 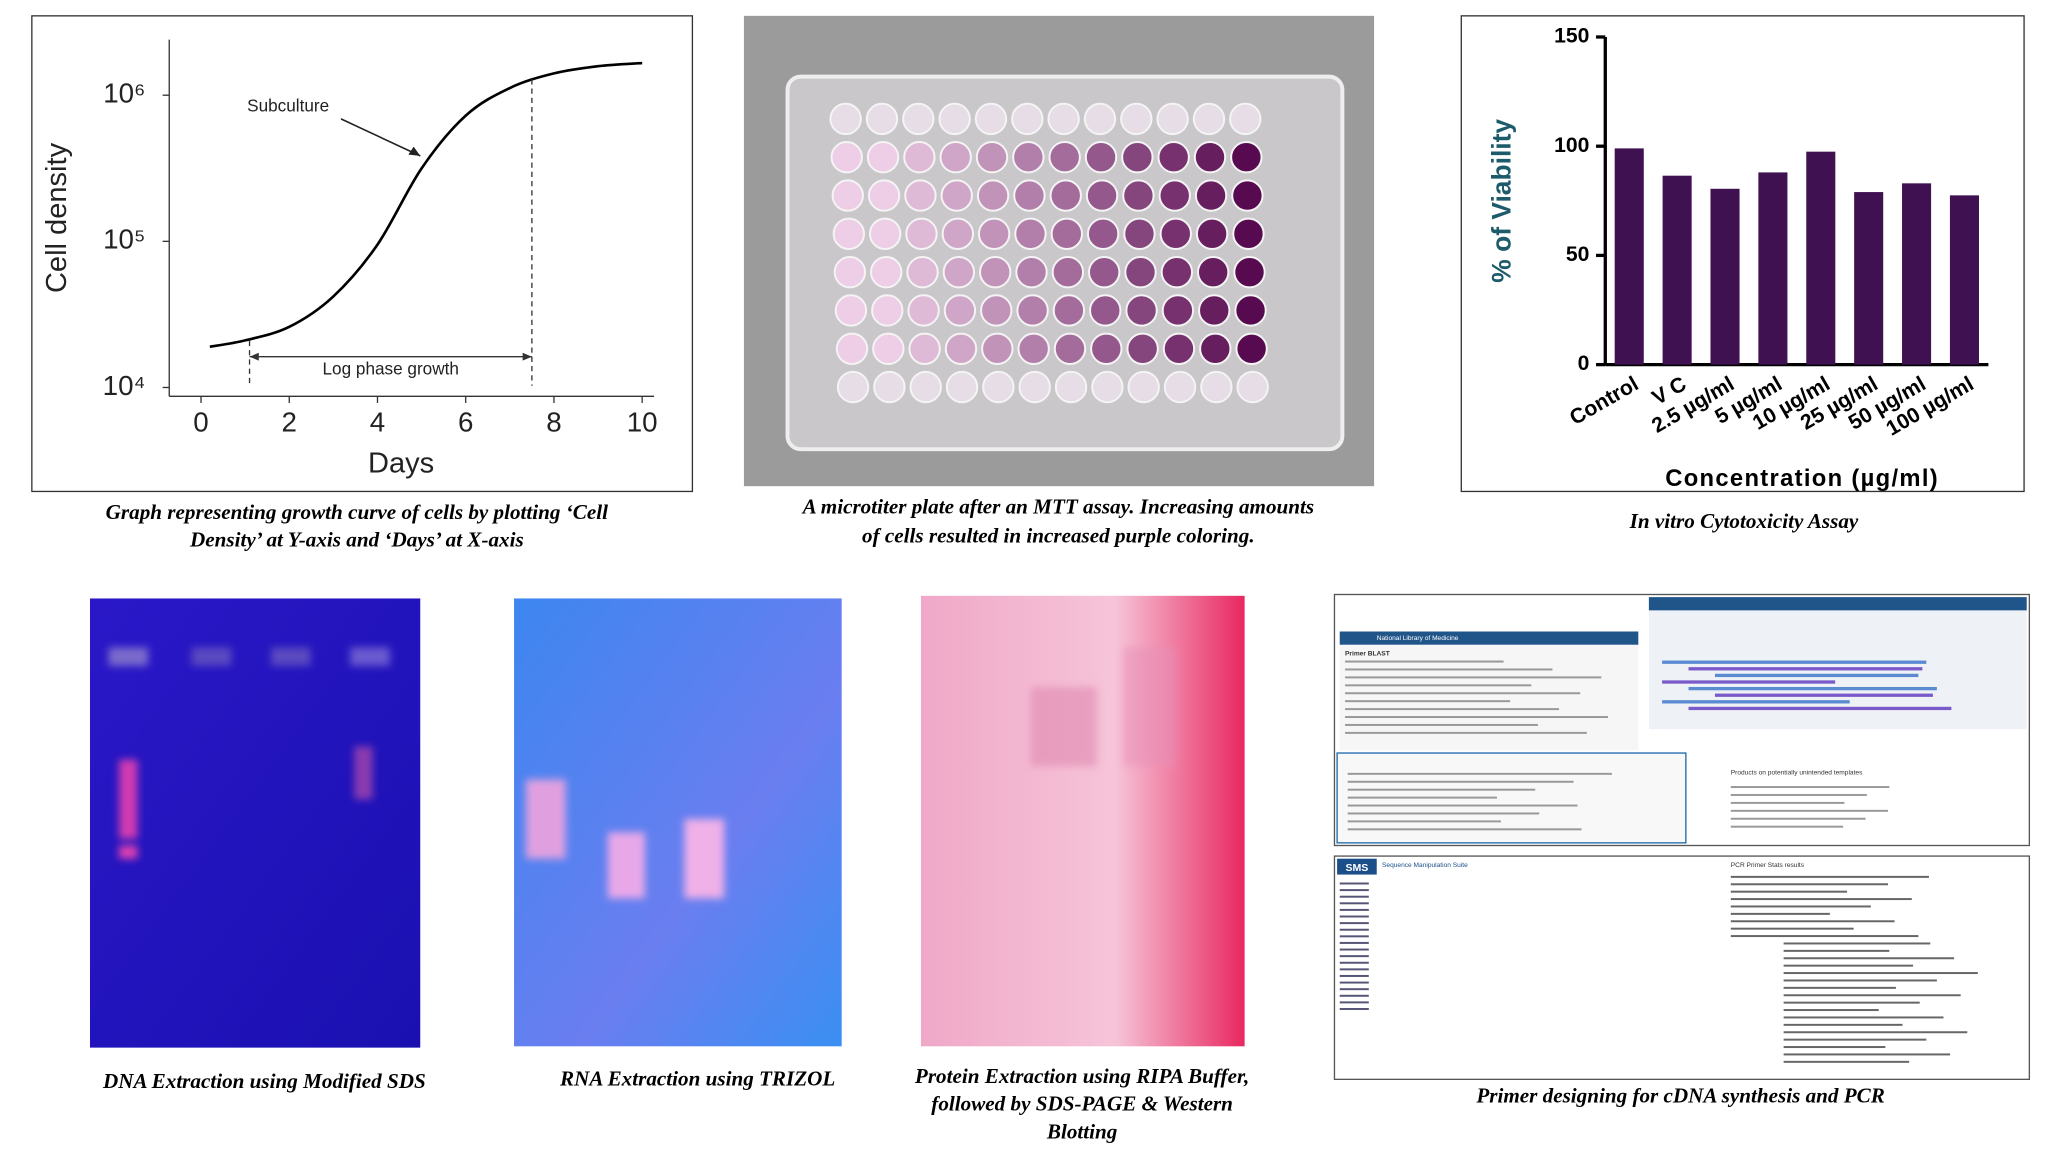 I want to click on caption: followed by SDS-PAGE & Western, so click(x=1082, y=1104).